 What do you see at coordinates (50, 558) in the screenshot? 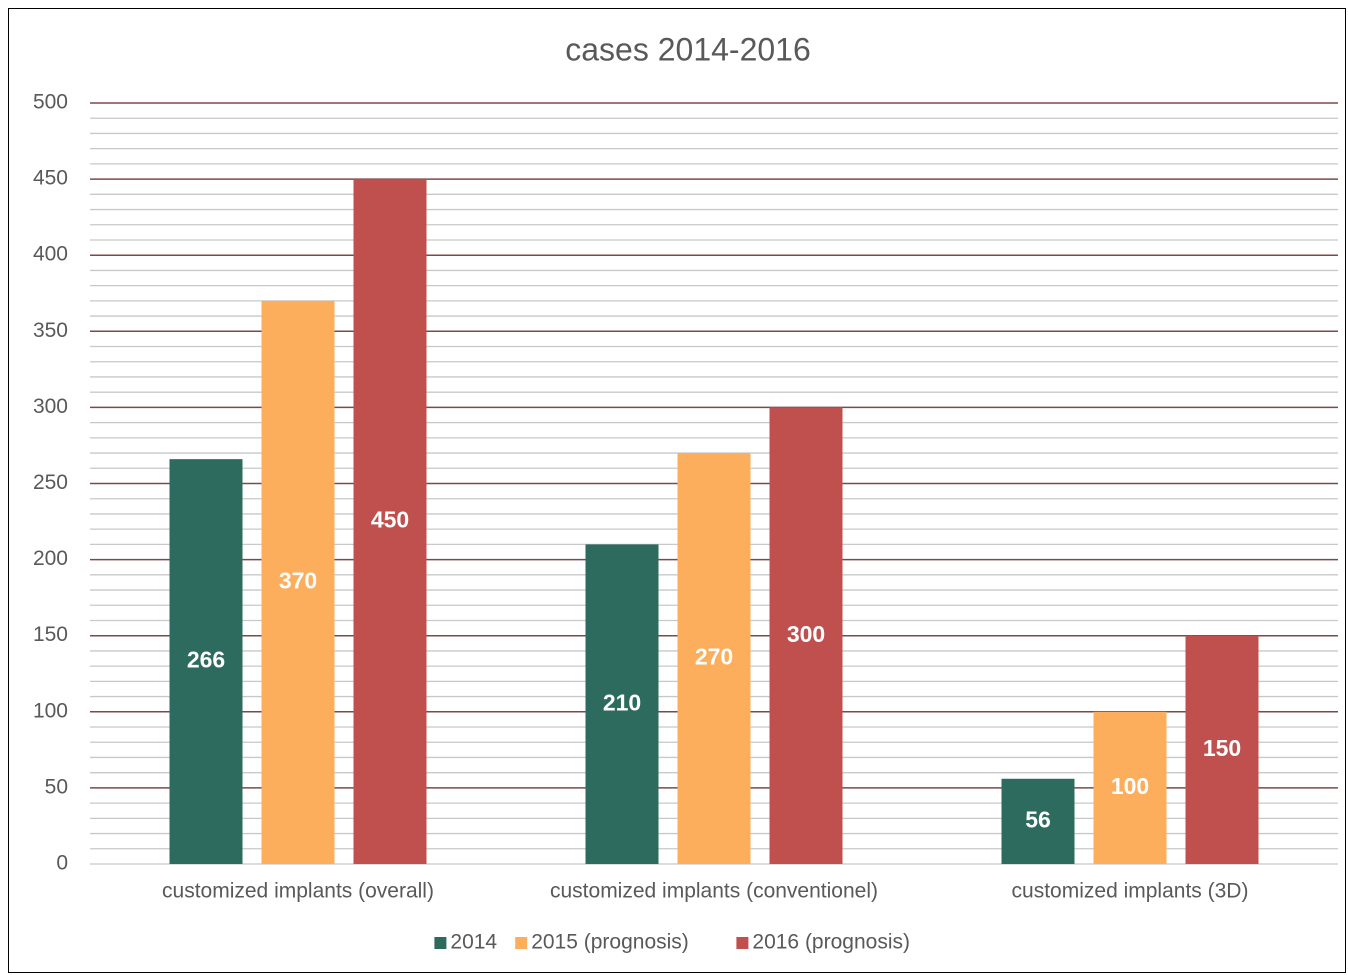
I see `y-tick-label: 200` at bounding box center [50, 558].